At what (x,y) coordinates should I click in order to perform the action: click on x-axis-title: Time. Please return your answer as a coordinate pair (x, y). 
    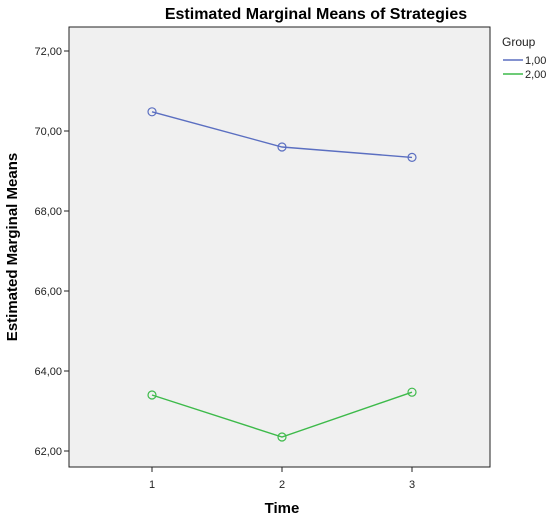
    Looking at the image, I should click on (282, 508).